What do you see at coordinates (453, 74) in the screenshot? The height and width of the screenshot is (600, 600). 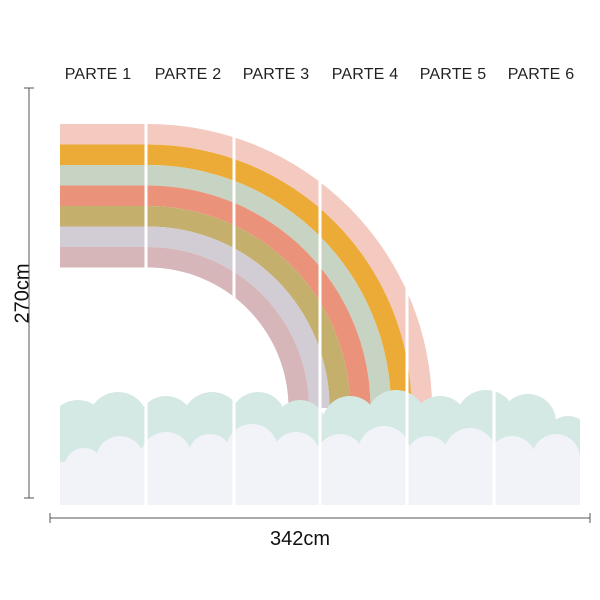 I see `panel-label-5: PARTE 5` at bounding box center [453, 74].